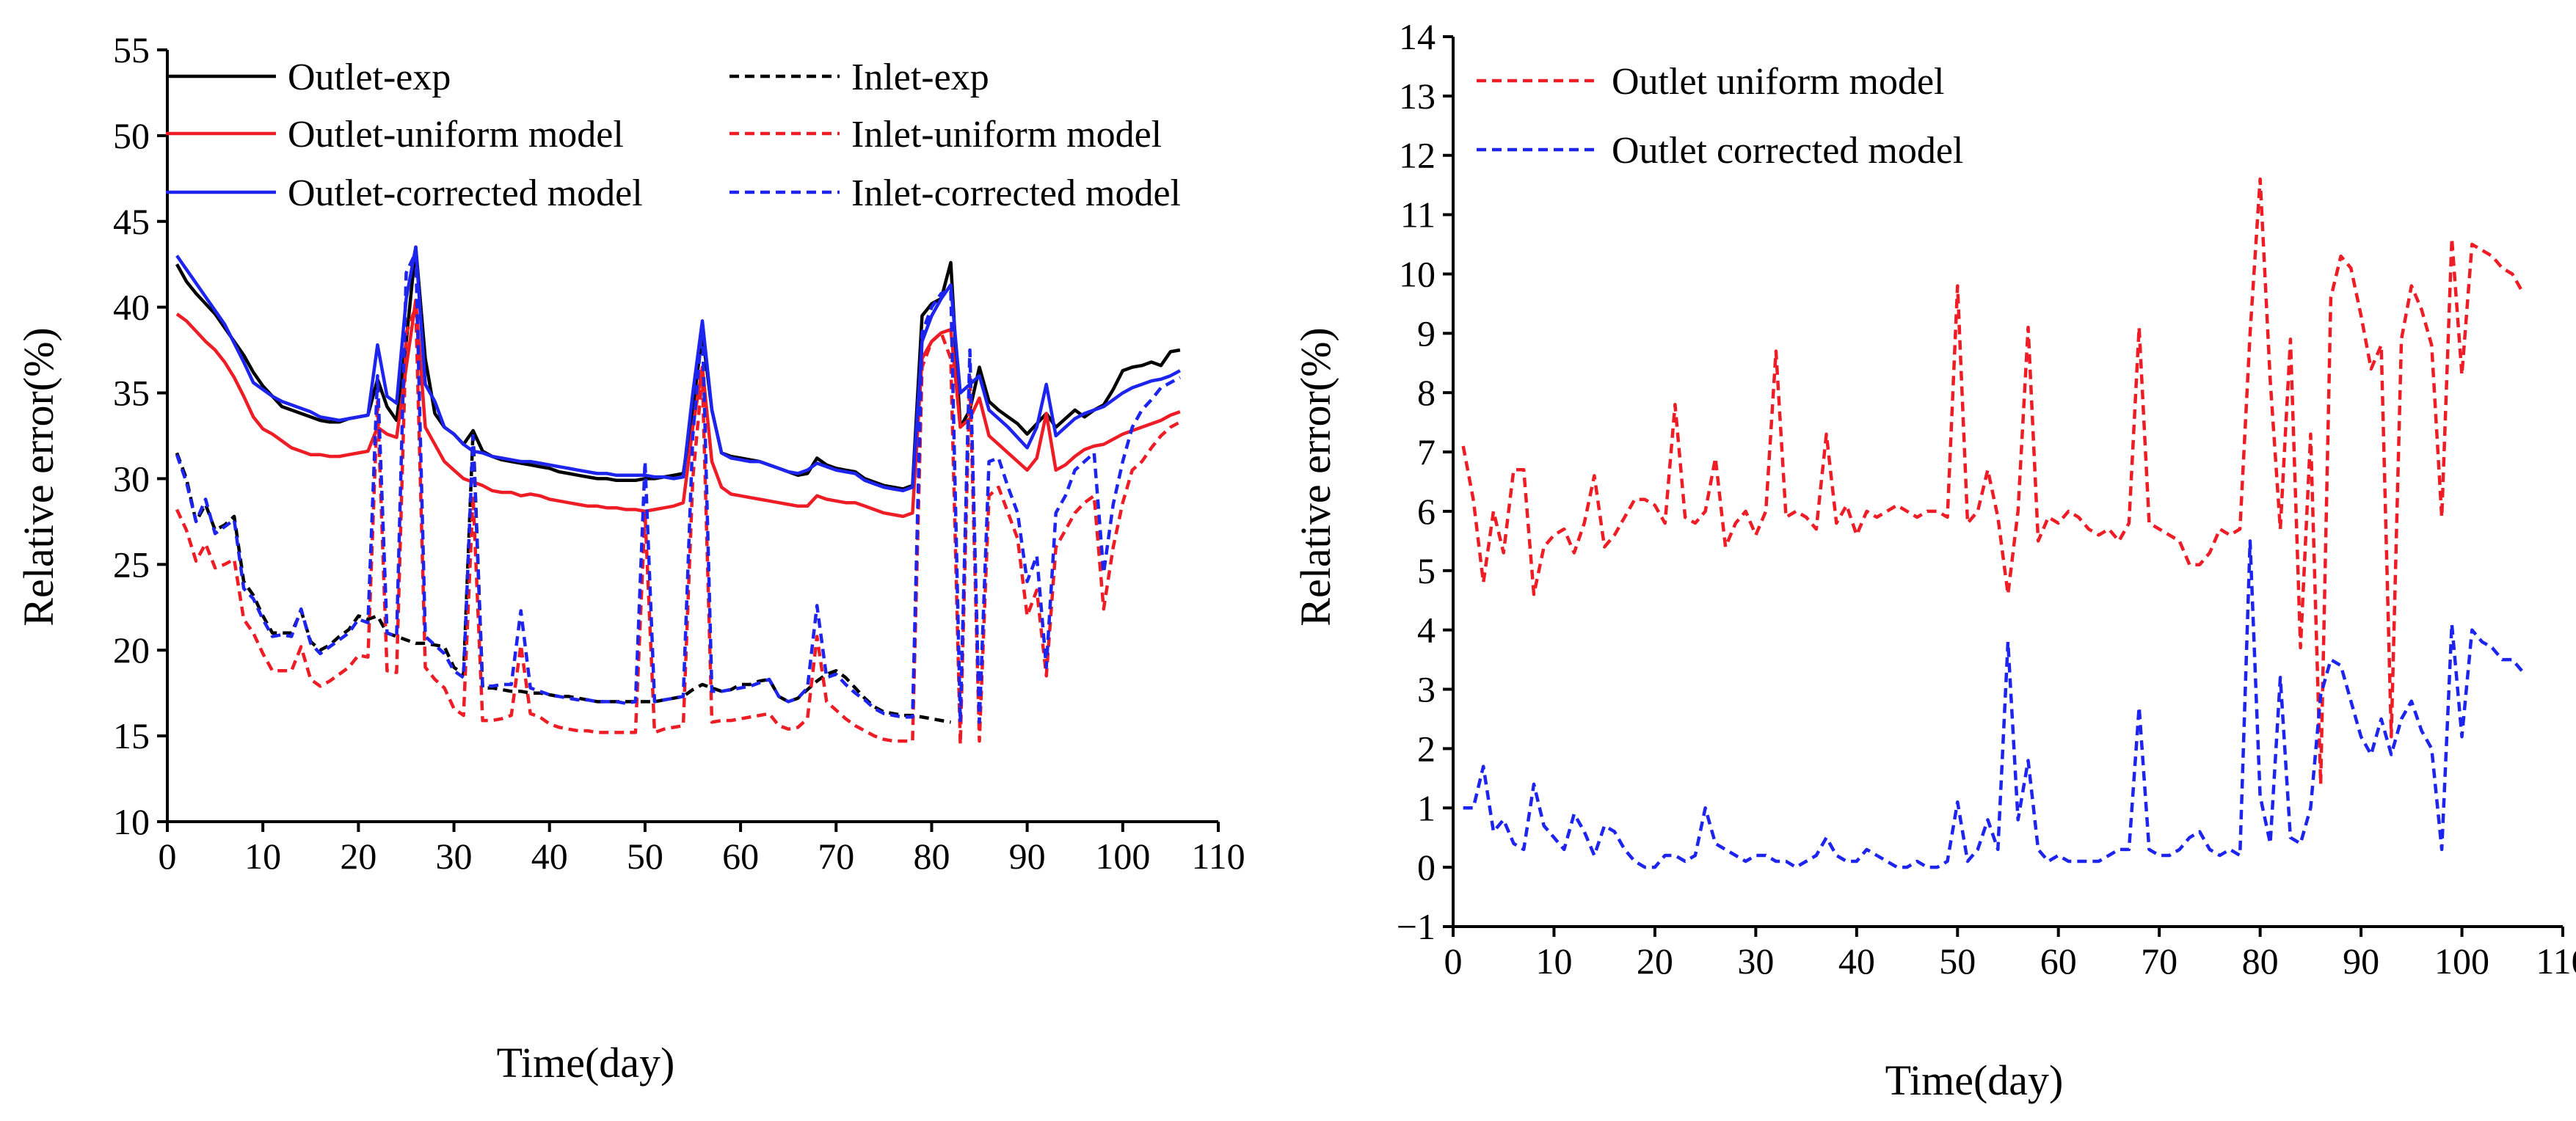 The width and height of the screenshot is (2576, 1121). Describe the element at coordinates (131, 50) in the screenshot. I see `y-tick-label: 55` at that location.